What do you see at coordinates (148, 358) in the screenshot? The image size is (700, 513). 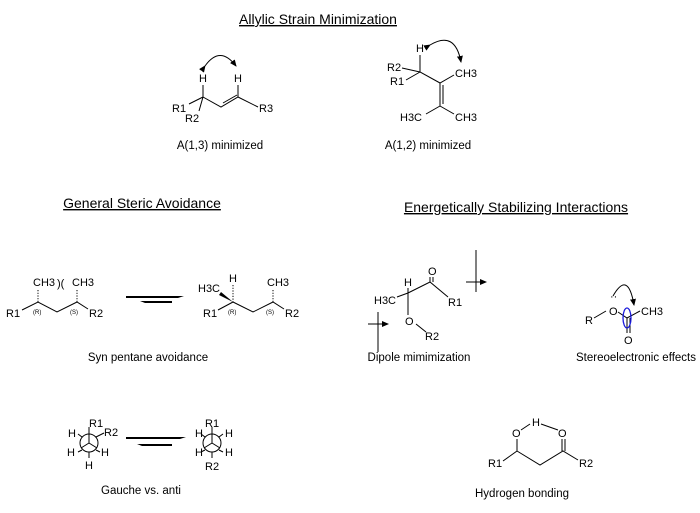 I see `syn-caption: Syn pentane avoidance` at bounding box center [148, 358].